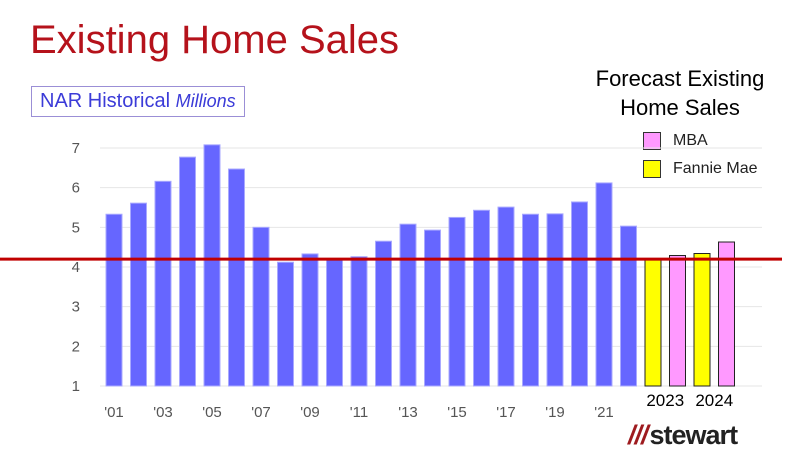 The image size is (800, 451). I want to click on y-tick-label: 7, so click(76, 148).